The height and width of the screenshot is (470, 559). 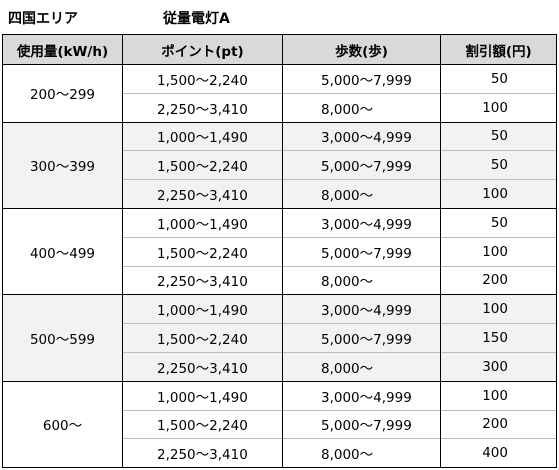 I want to click on usage-cell: 600～, so click(x=62, y=424).